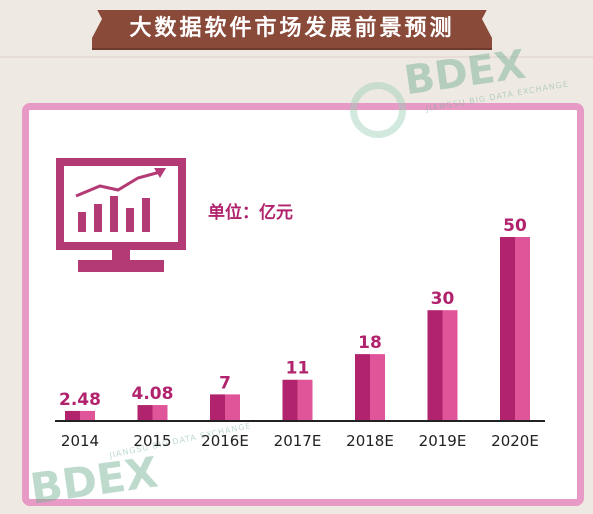 This screenshot has width=593, height=514. What do you see at coordinates (370, 441) in the screenshot?
I see `x-tick-2018E: 2018E` at bounding box center [370, 441].